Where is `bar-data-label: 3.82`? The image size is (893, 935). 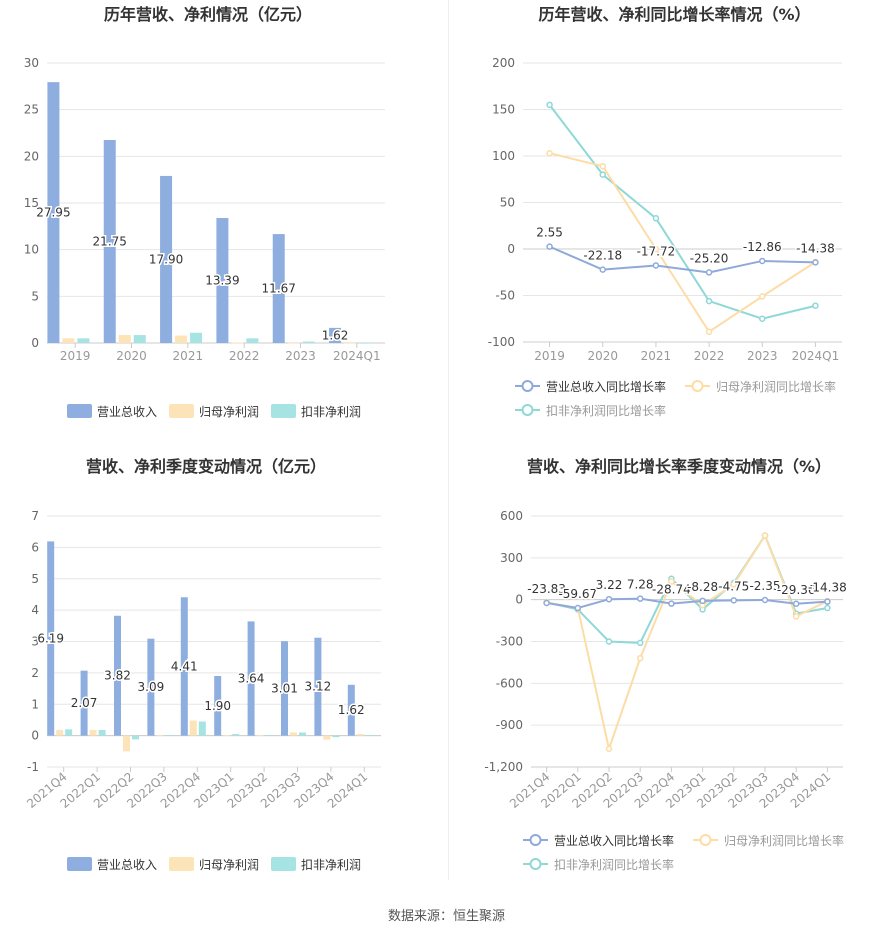 bar-data-label: 3.82 is located at coordinates (117, 676).